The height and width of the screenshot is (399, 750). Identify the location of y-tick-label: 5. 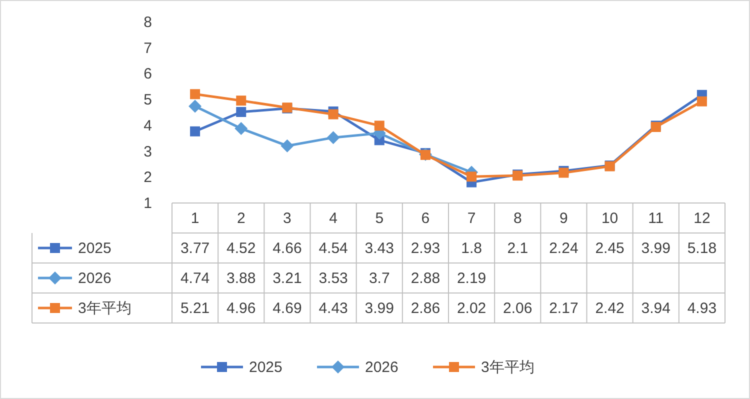
(148, 100).